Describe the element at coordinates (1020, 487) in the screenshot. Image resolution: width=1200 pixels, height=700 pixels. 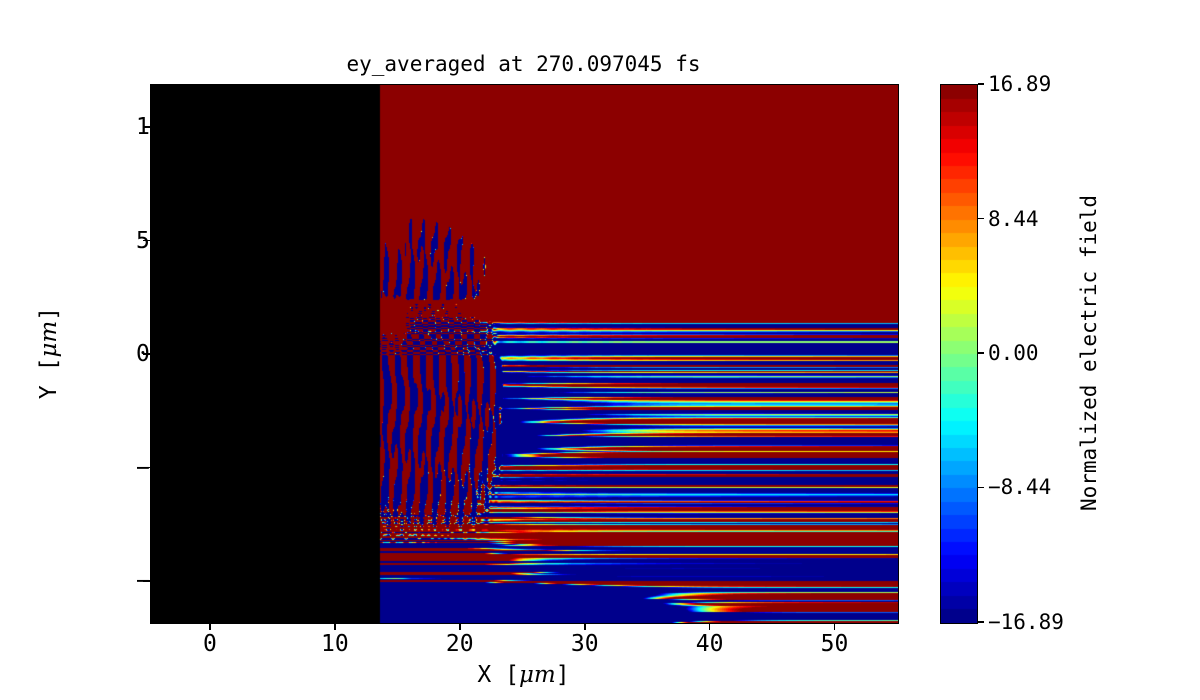
I see `colorbar-tick-label: −8.44` at that location.